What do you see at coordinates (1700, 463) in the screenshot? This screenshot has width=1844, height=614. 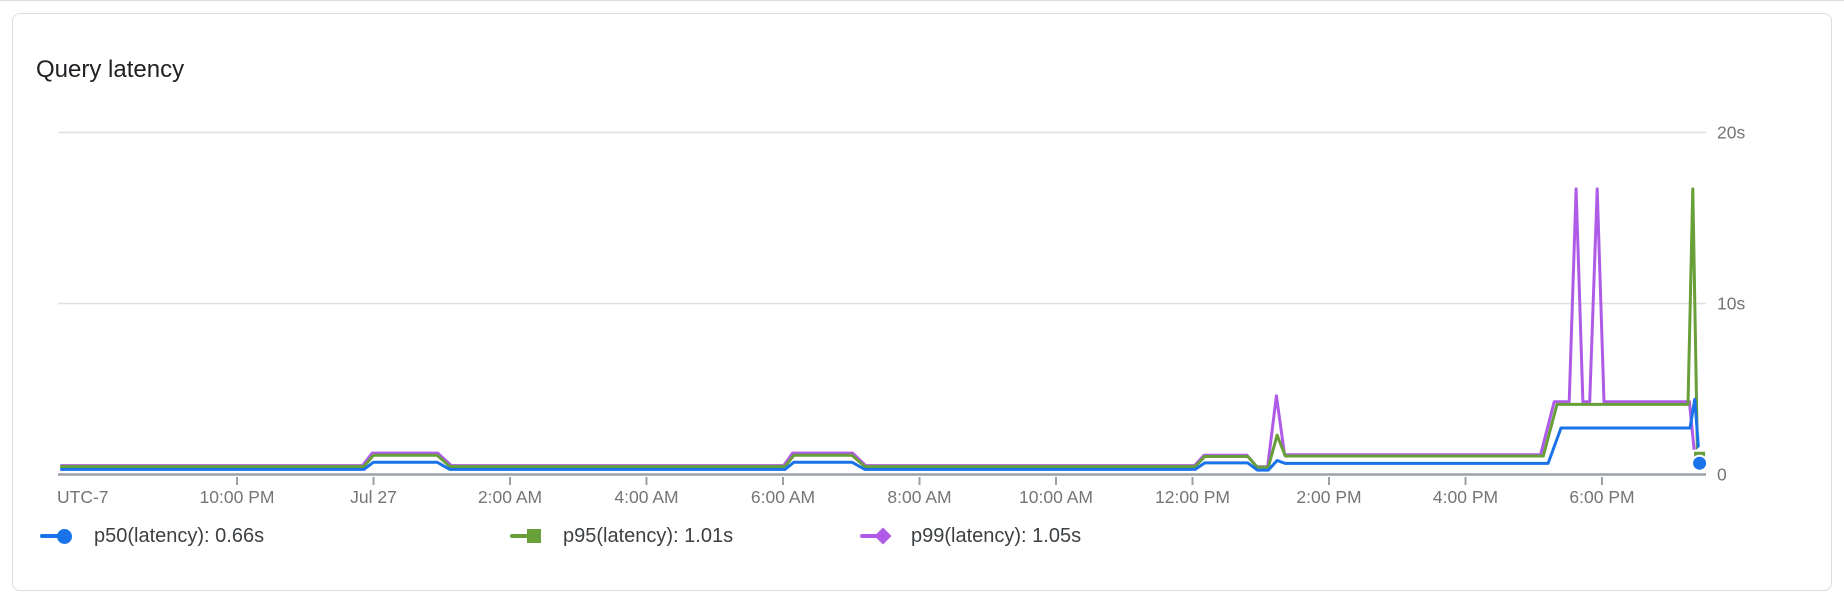 I see `endpoint-marker-p50` at bounding box center [1700, 463].